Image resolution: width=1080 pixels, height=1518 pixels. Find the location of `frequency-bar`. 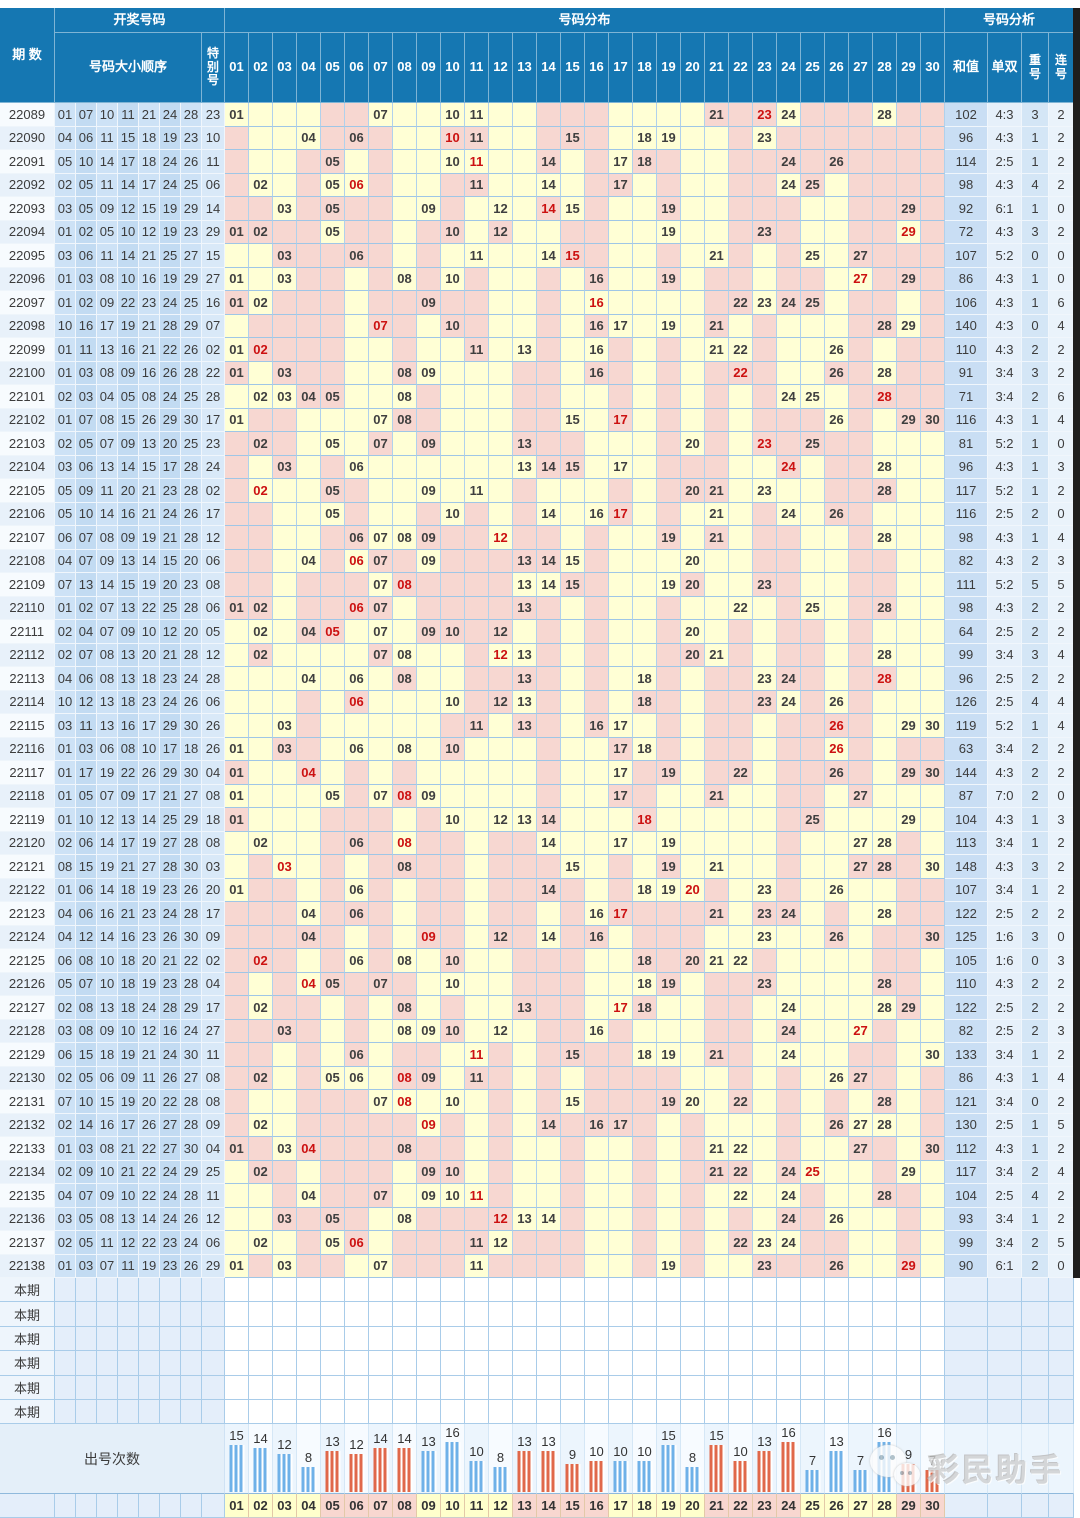

frequency-bar is located at coordinates (572, 1478).